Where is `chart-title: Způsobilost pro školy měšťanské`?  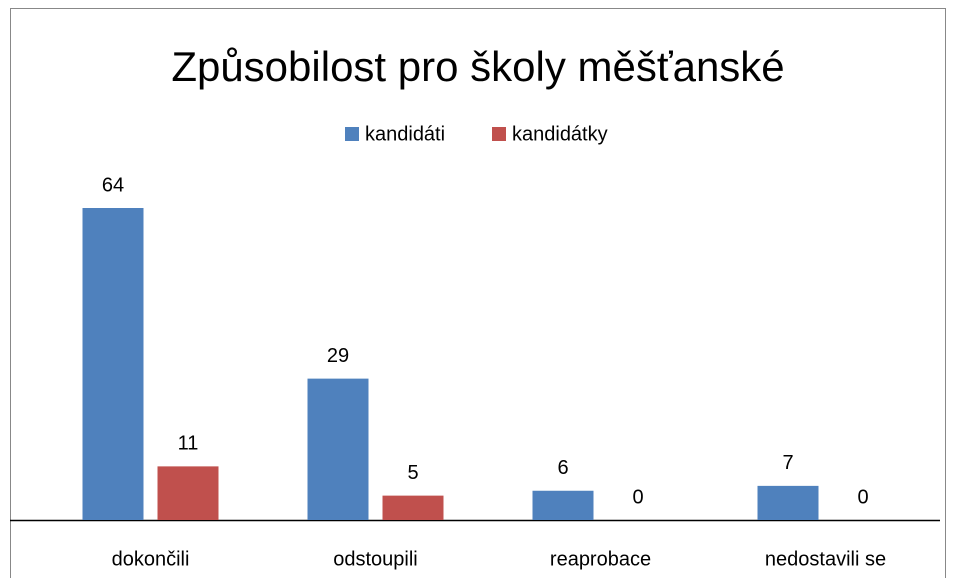
chart-title: Způsobilost pro školy měšťanské is located at coordinates (477, 66).